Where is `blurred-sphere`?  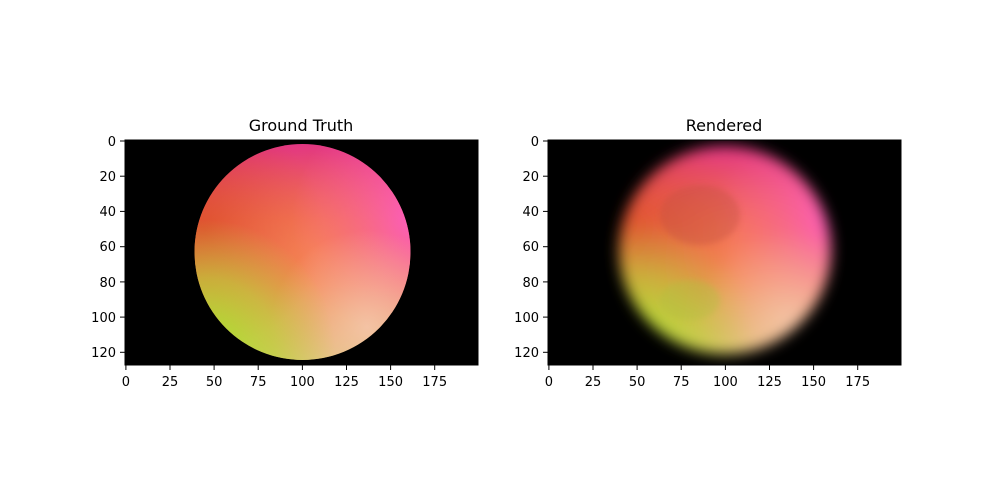 blurred-sphere is located at coordinates (725, 250).